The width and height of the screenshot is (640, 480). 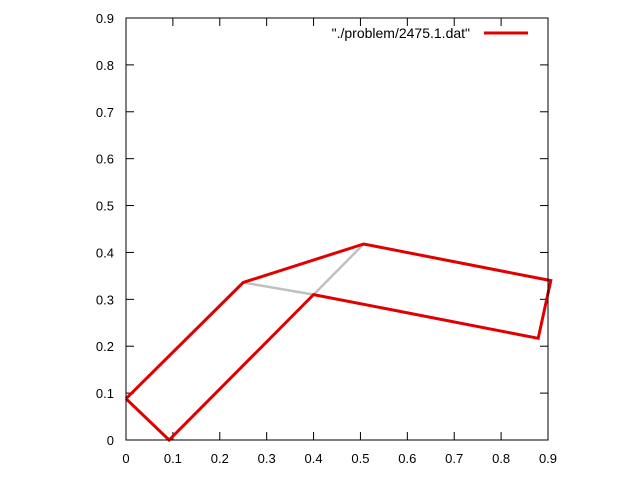 I want to click on x-tick-labels: 0 0.1 0.2 0.3 0.4 0.5 0.6 0.7 0.8 0.9, so click(x=339, y=458).